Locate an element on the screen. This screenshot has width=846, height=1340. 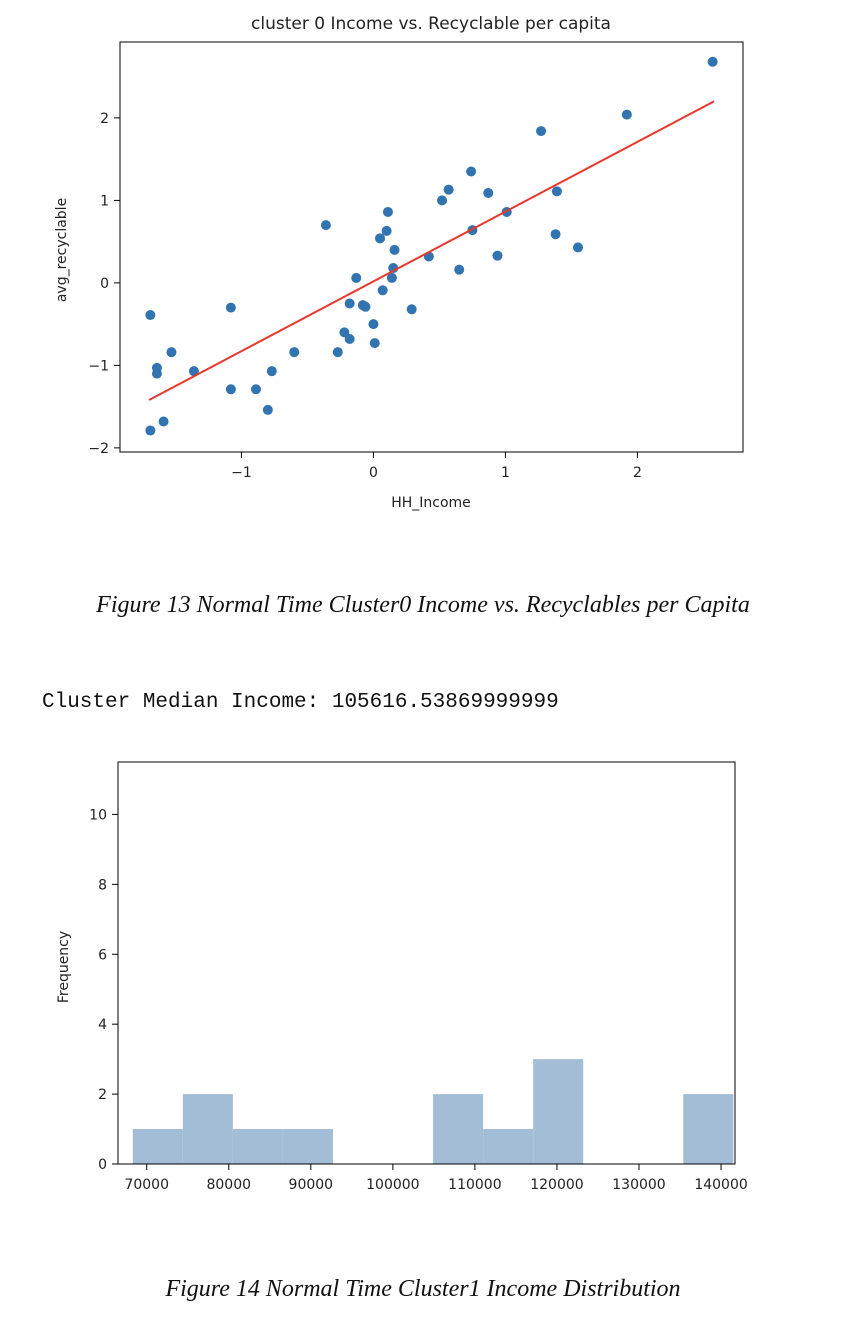
histogram-y-tick-label: 6 is located at coordinates (102, 955).